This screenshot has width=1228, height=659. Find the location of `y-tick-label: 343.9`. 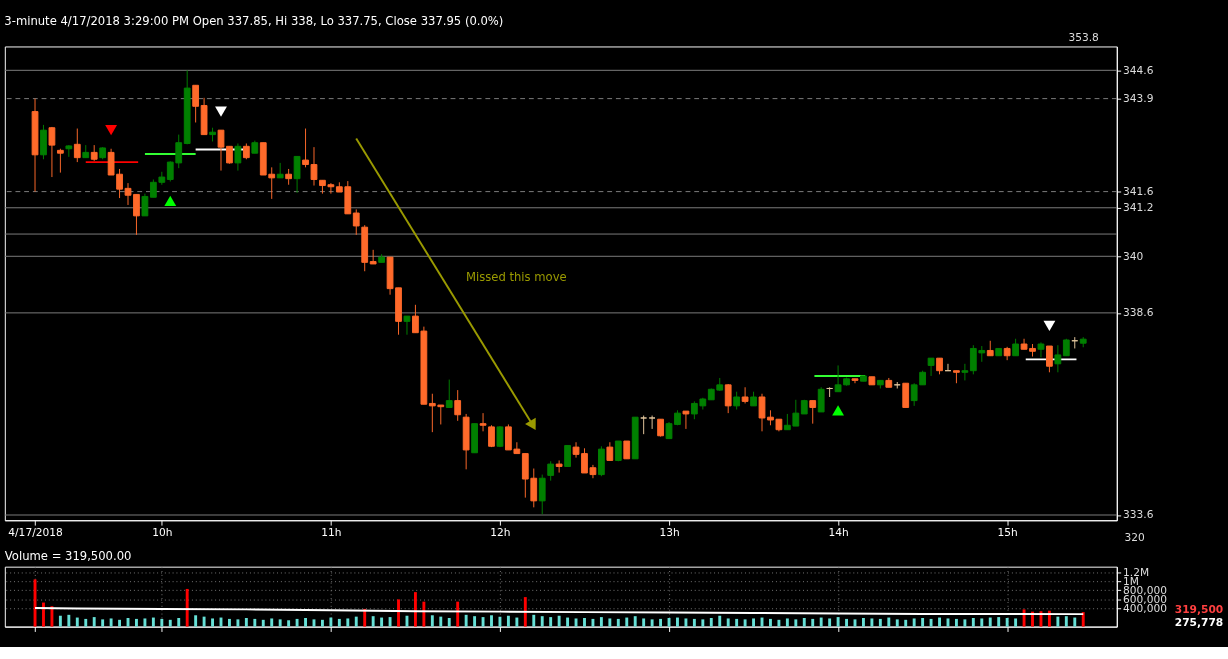

y-tick-label: 343.9 is located at coordinates (1138, 99).